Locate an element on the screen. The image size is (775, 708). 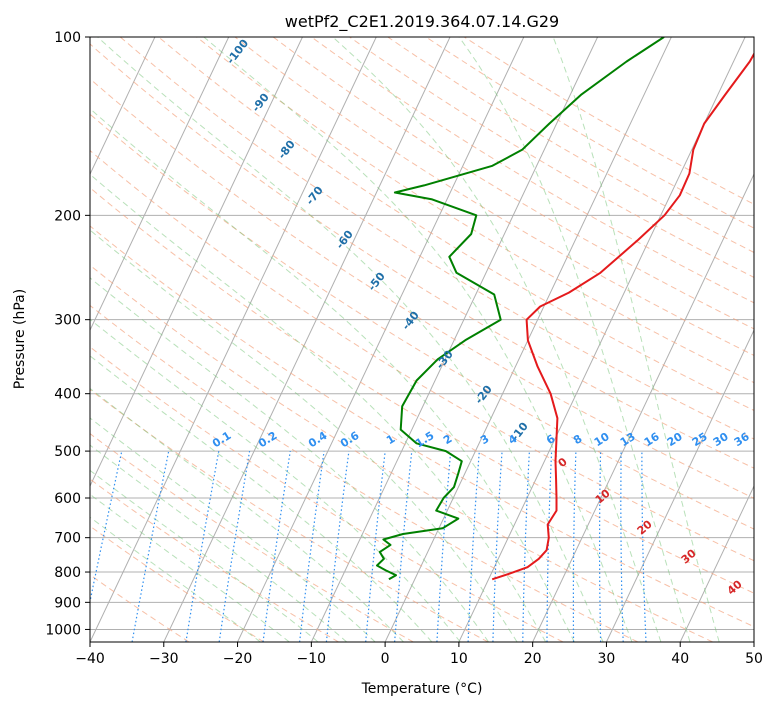
x-tick-label: 0 is located at coordinates (385, 659).